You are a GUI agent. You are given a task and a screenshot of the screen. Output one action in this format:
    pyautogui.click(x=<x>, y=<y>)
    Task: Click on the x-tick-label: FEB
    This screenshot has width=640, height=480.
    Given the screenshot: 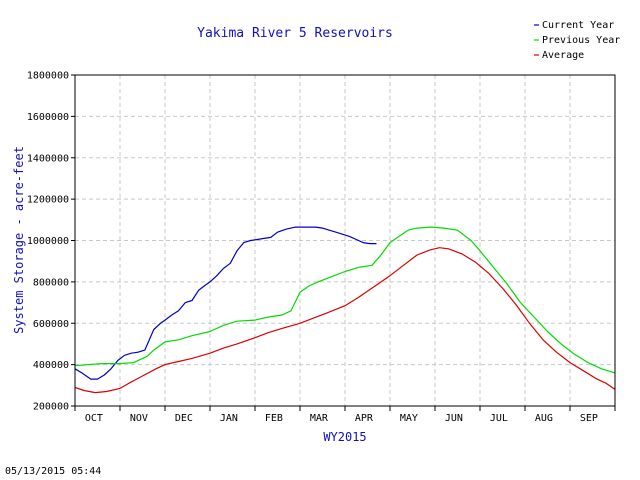 What is the action you would take?
    pyautogui.click(x=274, y=418)
    